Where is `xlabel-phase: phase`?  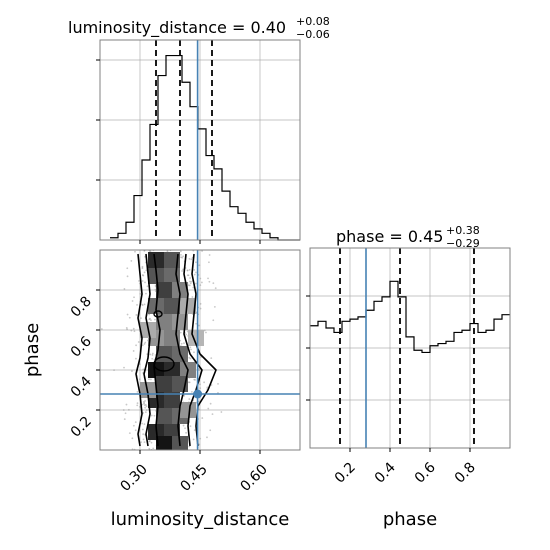 xlabel-phase: phase is located at coordinates (410, 519).